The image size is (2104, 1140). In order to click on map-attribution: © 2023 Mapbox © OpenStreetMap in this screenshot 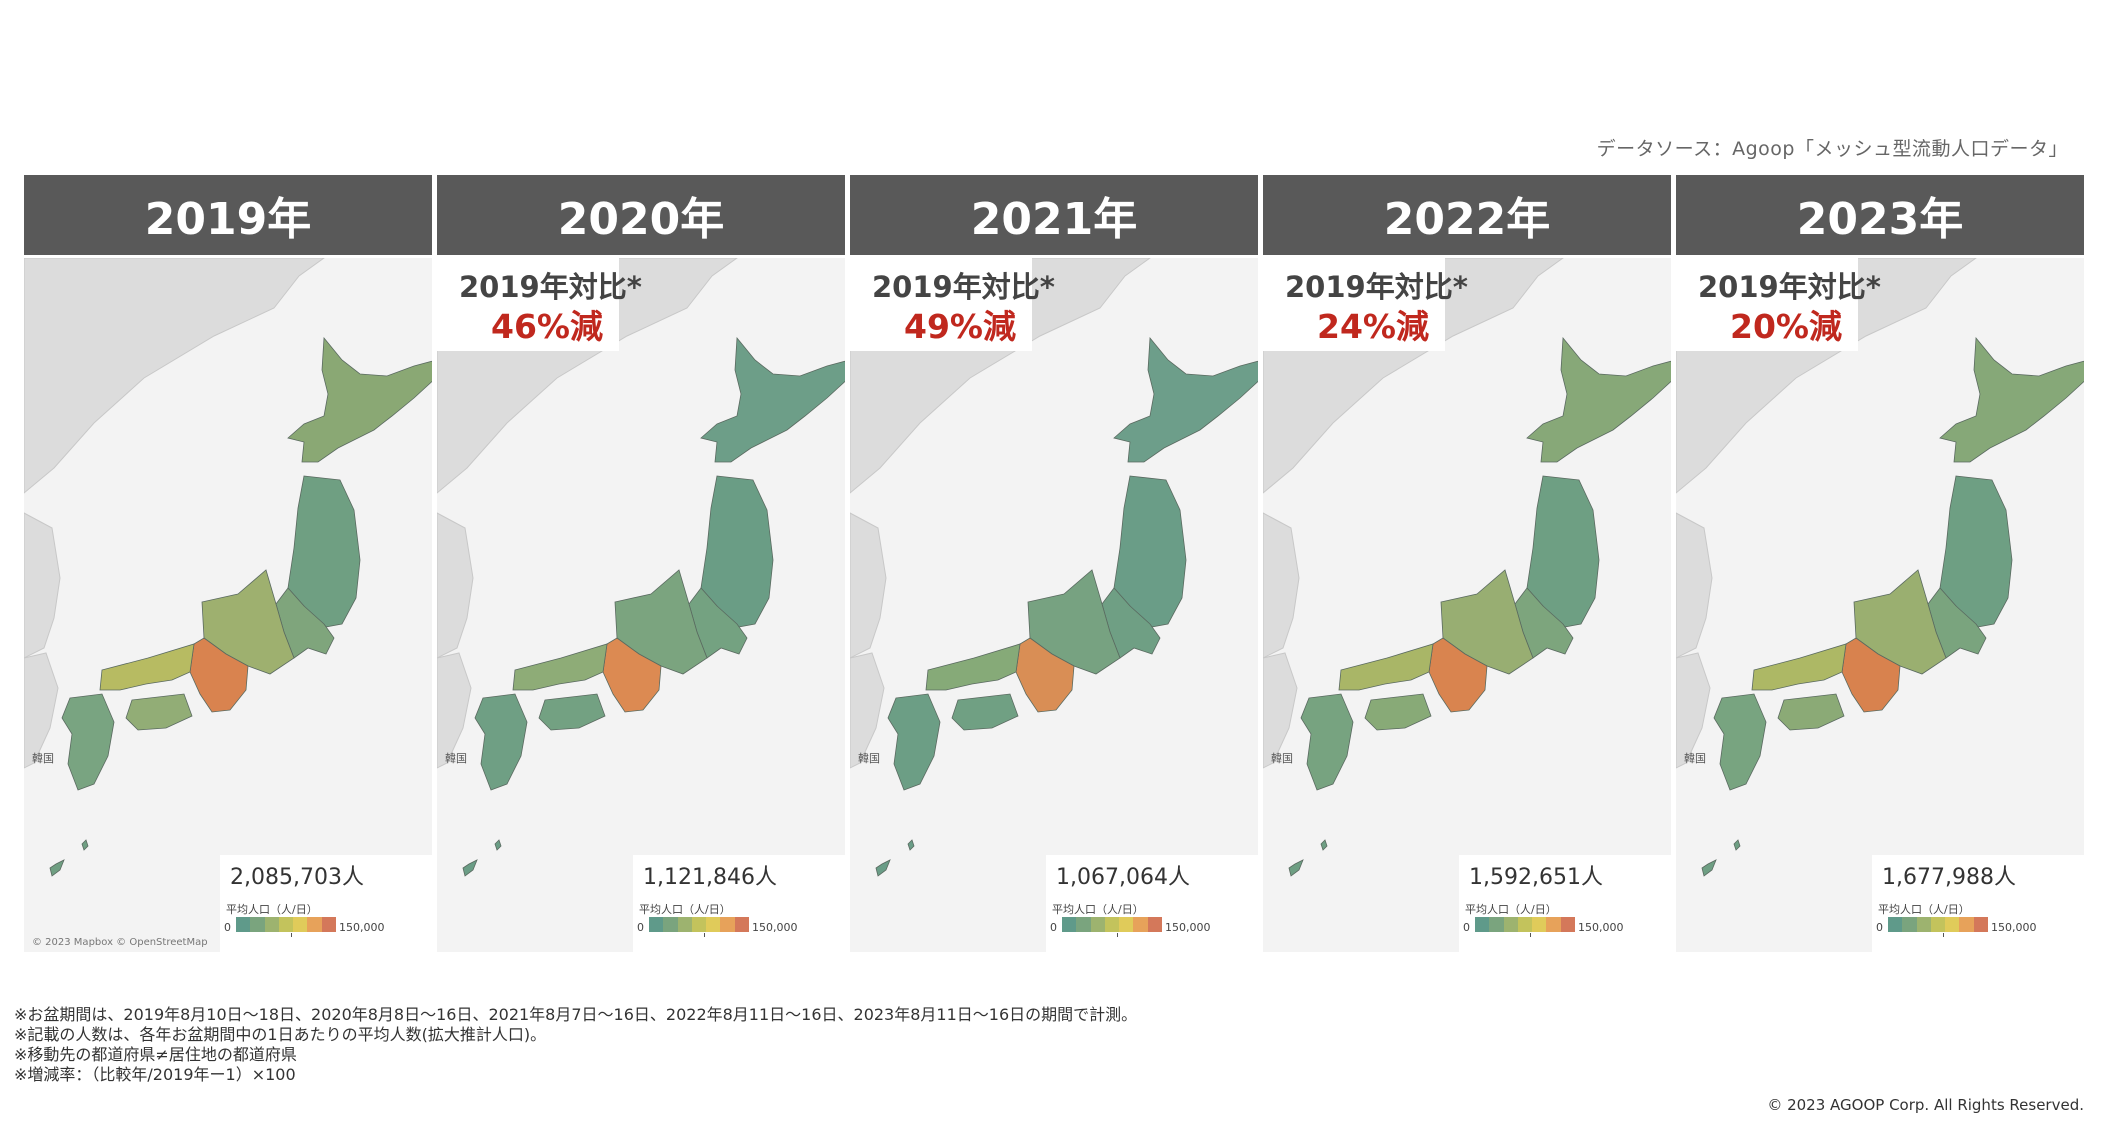, I will do `click(120, 942)`.